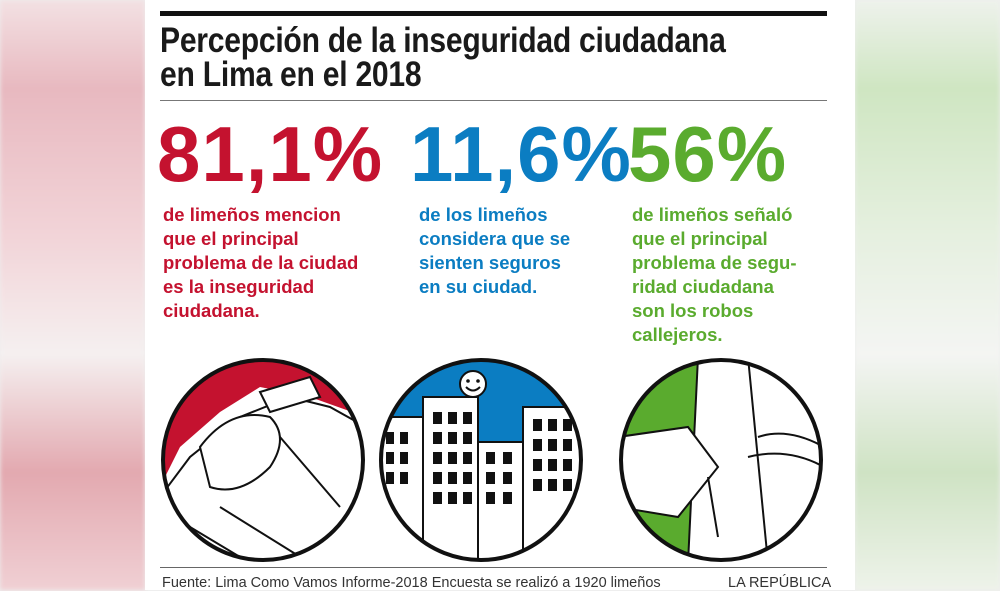 Image resolution: width=1000 pixels, height=591 pixels. What do you see at coordinates (239, 286) in the screenshot?
I see `desc-line: es la inseguridad` at bounding box center [239, 286].